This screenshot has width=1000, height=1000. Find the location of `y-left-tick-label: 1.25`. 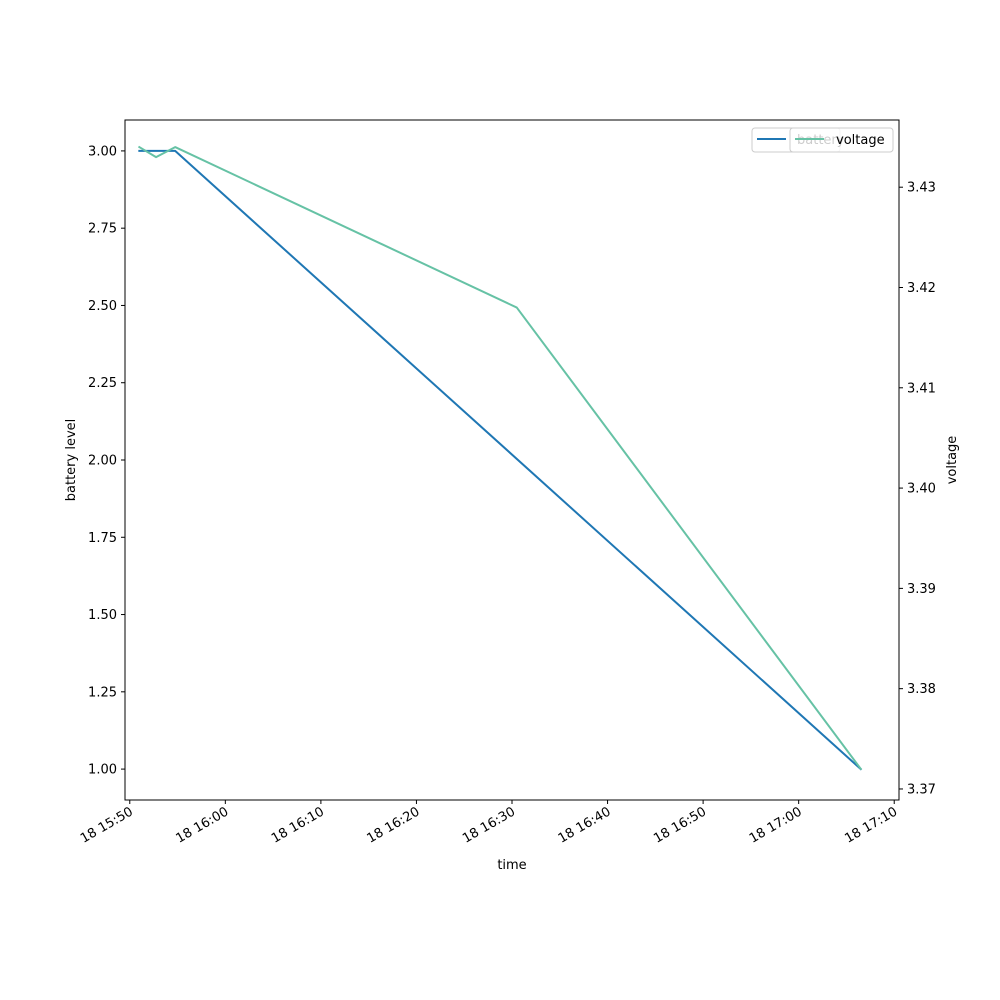

y-left-tick-label: 1.25 is located at coordinates (102, 692).